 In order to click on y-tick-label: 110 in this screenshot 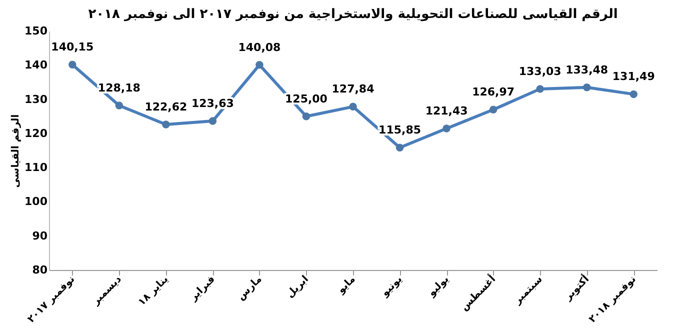, I will do `click(36, 167)`.